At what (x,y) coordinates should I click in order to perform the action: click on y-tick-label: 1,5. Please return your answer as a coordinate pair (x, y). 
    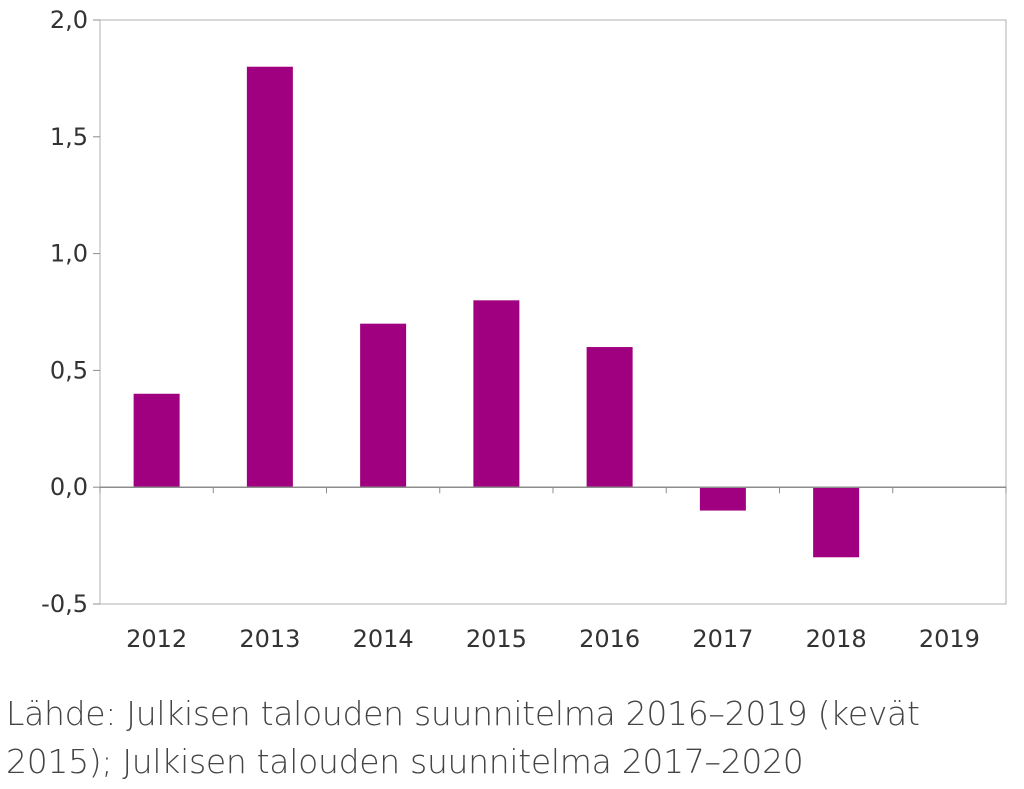
    Looking at the image, I should click on (69, 137).